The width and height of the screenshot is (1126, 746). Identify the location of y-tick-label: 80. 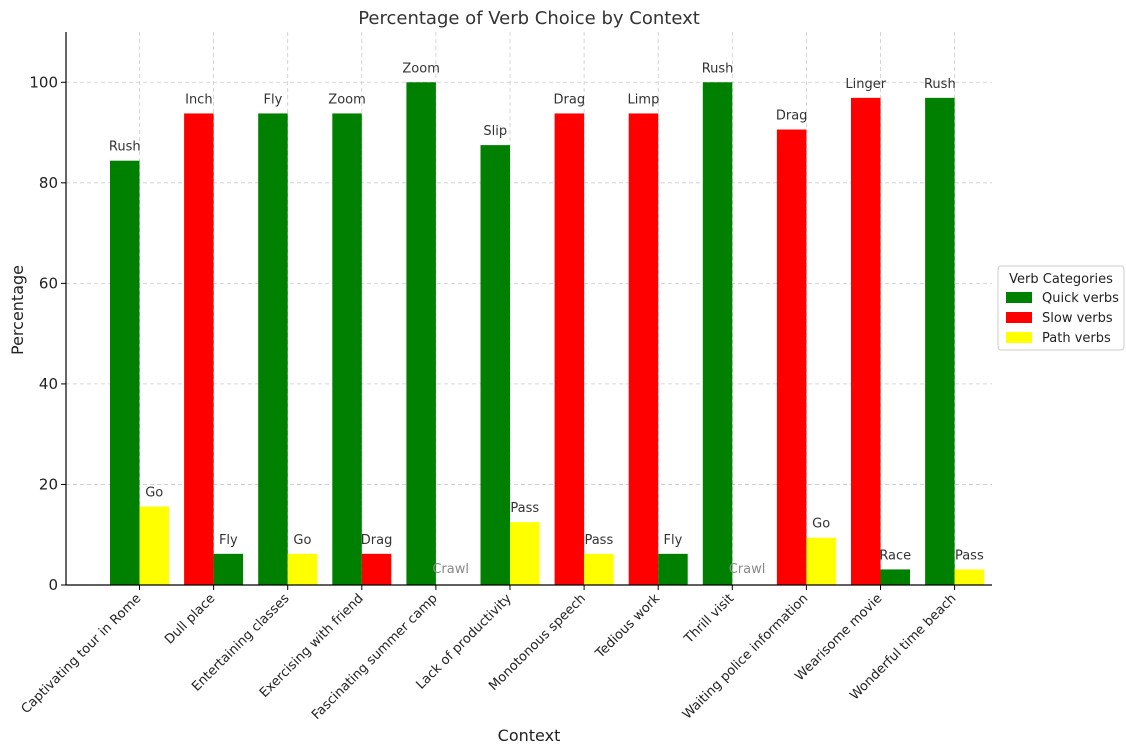
(48, 183).